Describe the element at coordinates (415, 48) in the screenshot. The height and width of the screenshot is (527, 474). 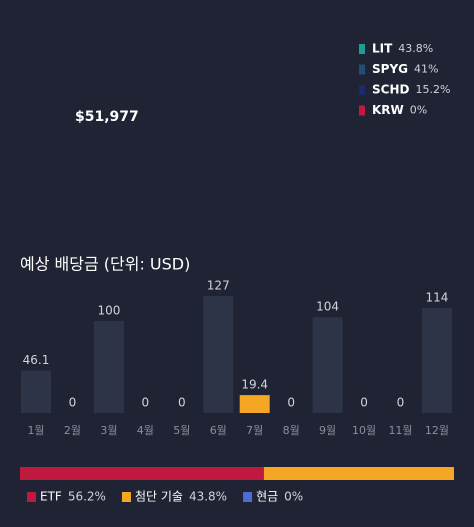
I see `holding-share: 43.8%` at that location.